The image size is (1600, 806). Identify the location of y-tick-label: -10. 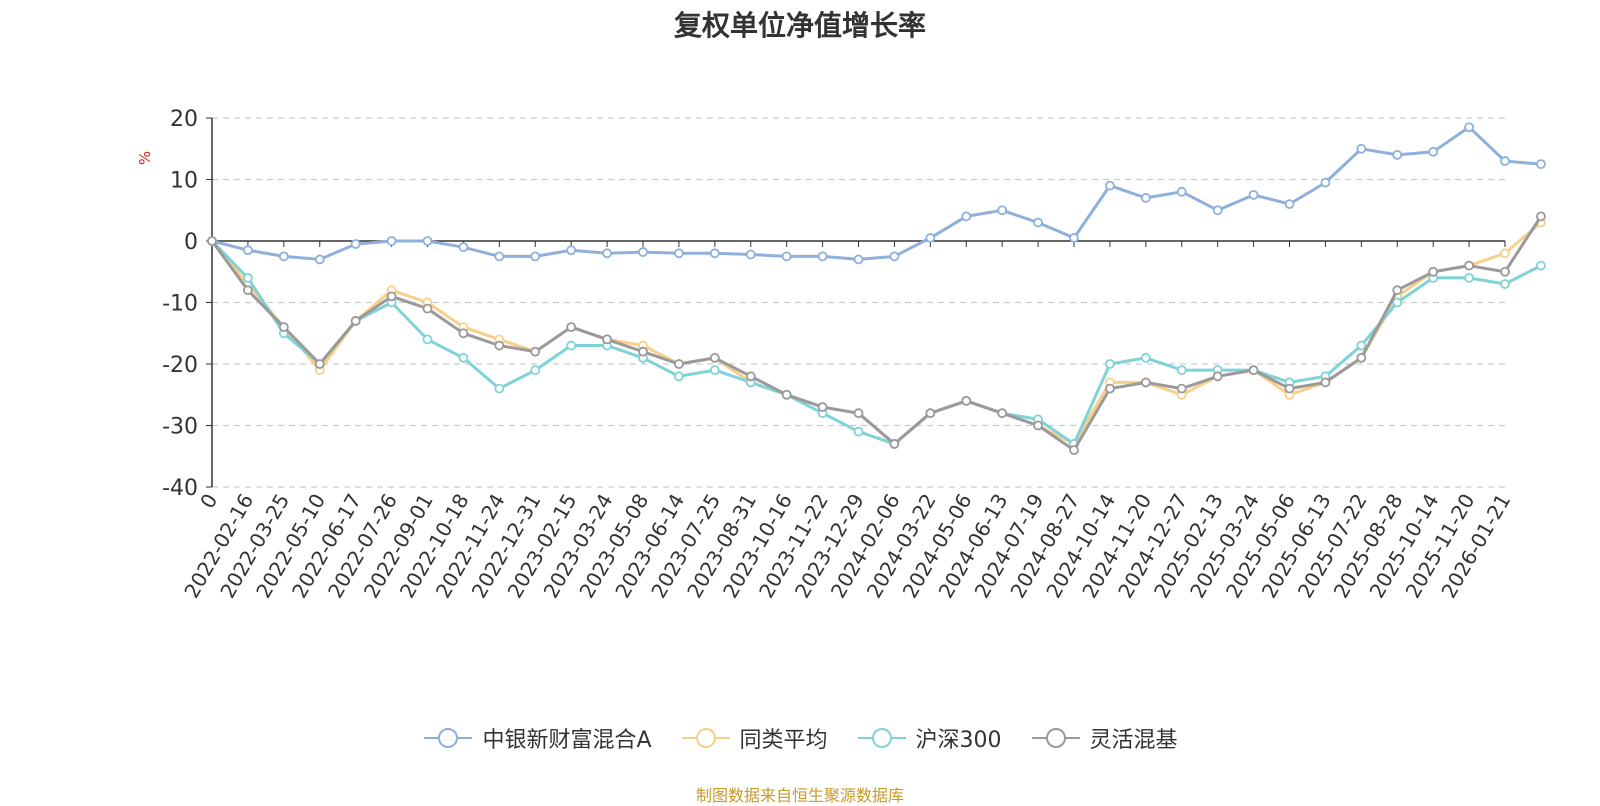
(180, 304).